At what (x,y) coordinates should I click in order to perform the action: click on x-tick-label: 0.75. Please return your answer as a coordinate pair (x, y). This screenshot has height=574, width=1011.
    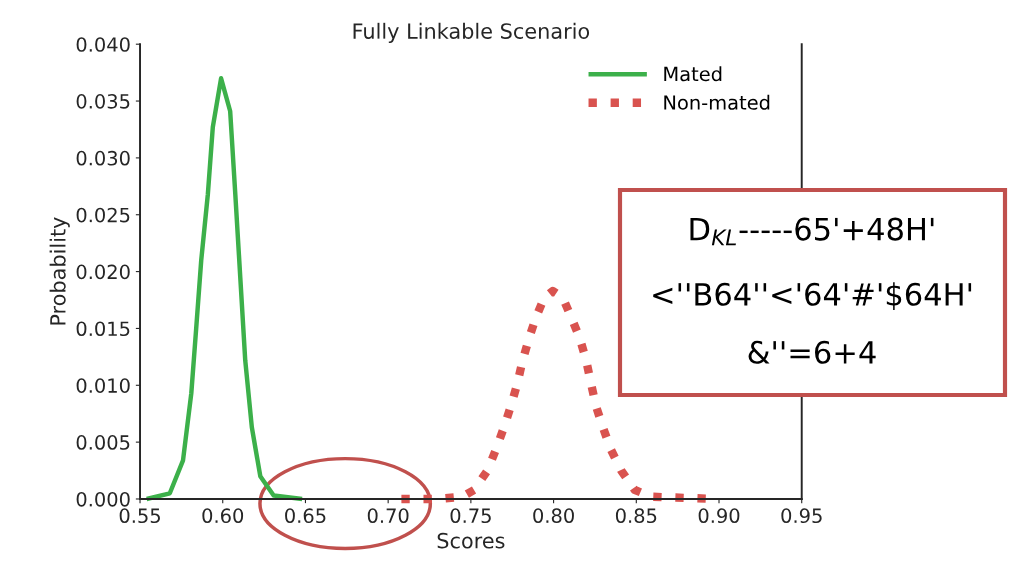
    Looking at the image, I should click on (470, 516).